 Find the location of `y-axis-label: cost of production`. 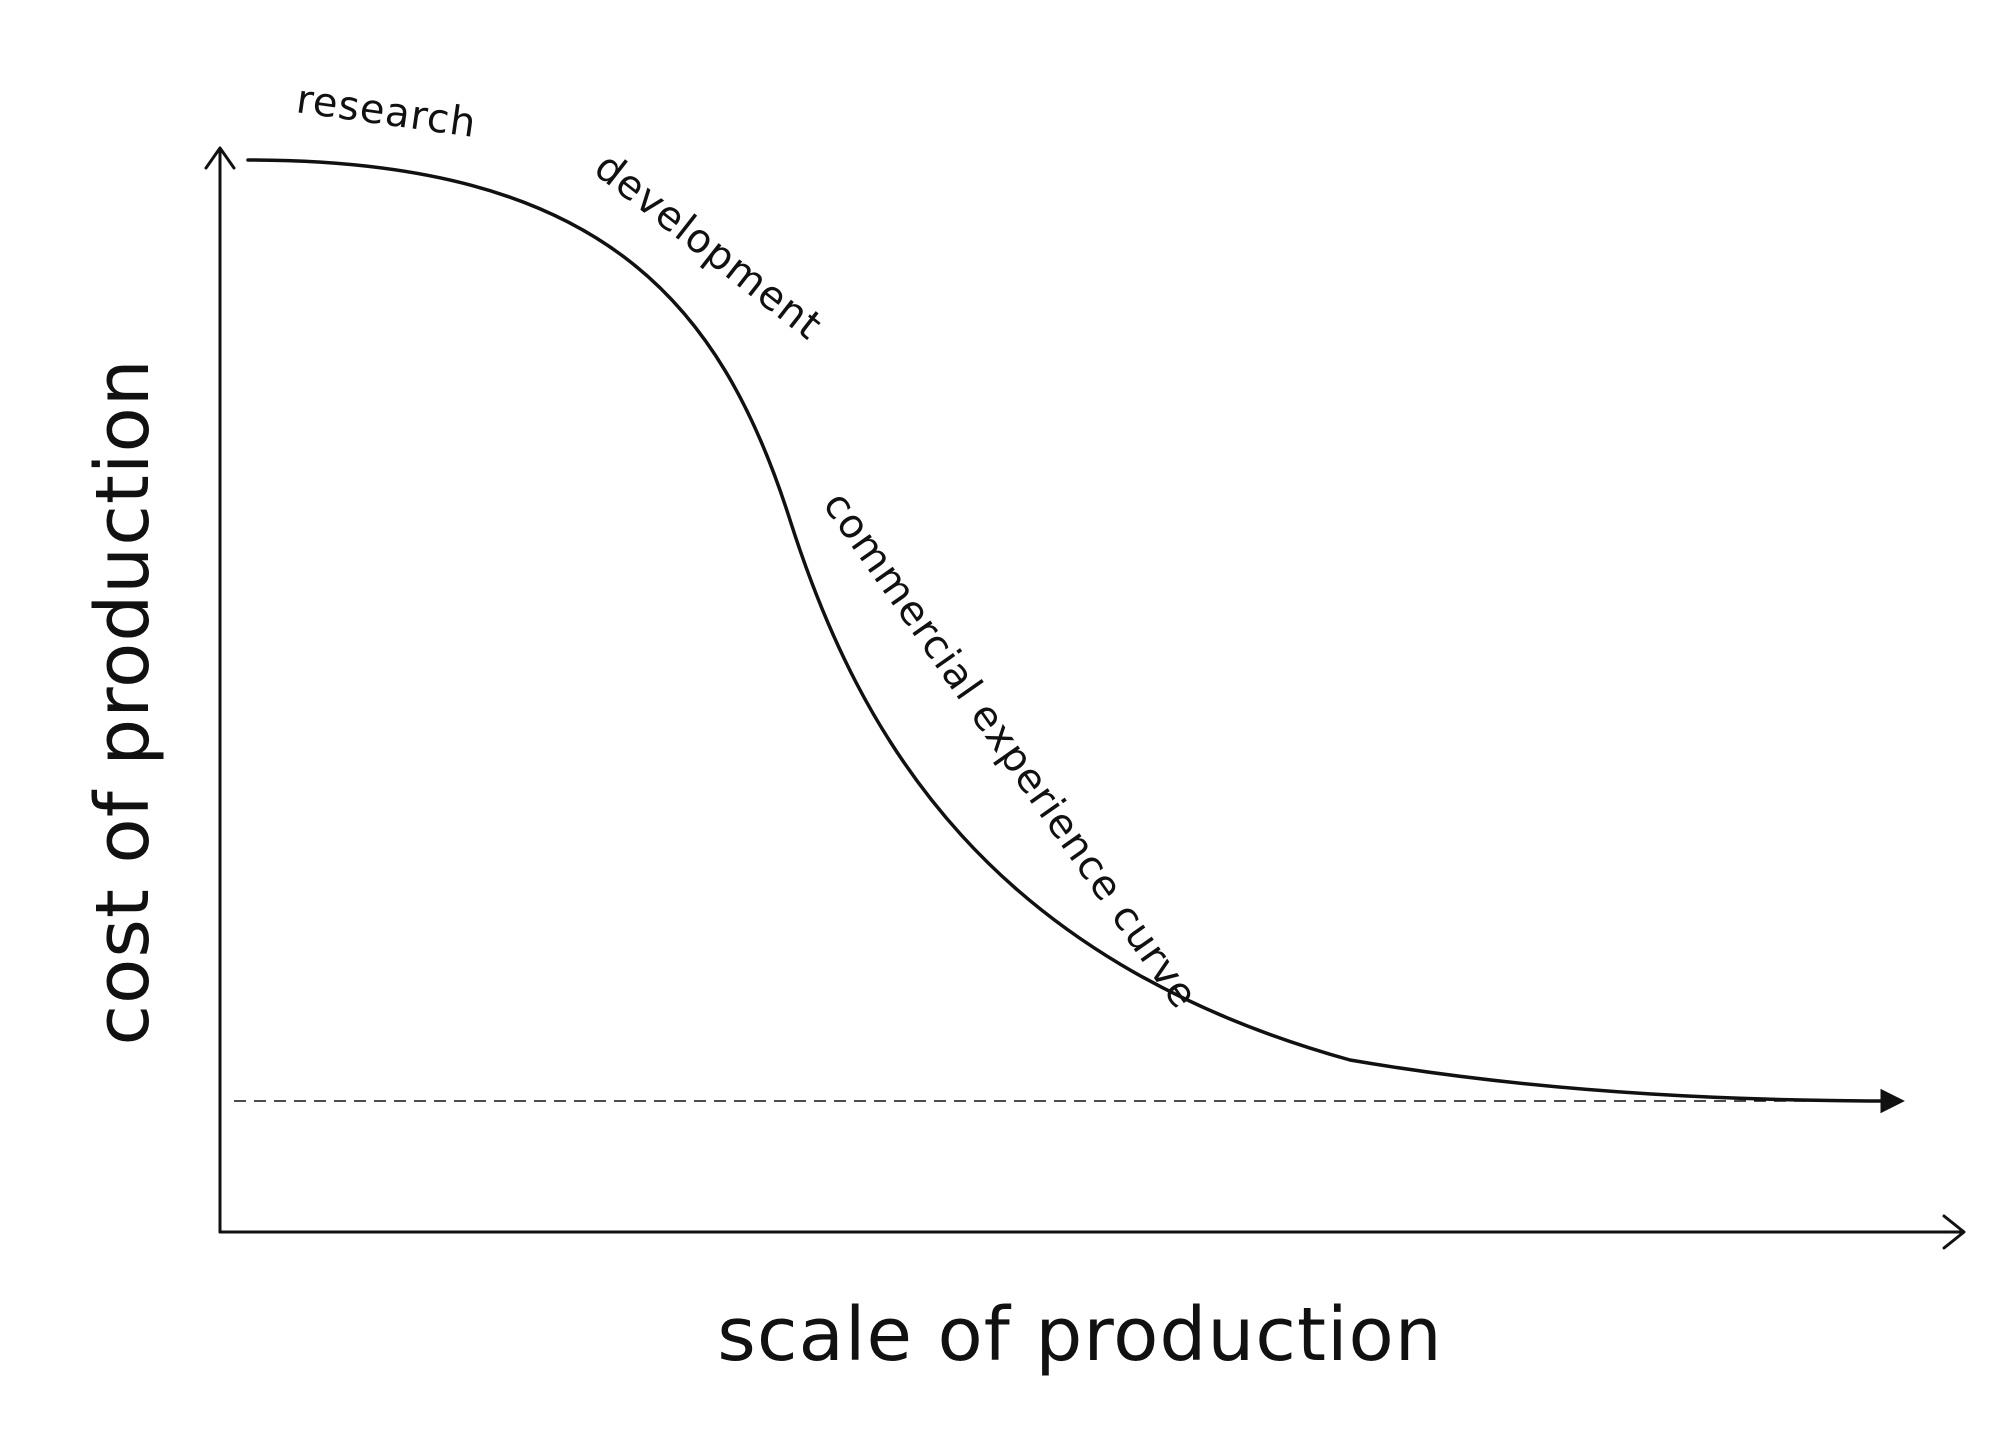

y-axis-label: cost of production is located at coordinates (123, 701).